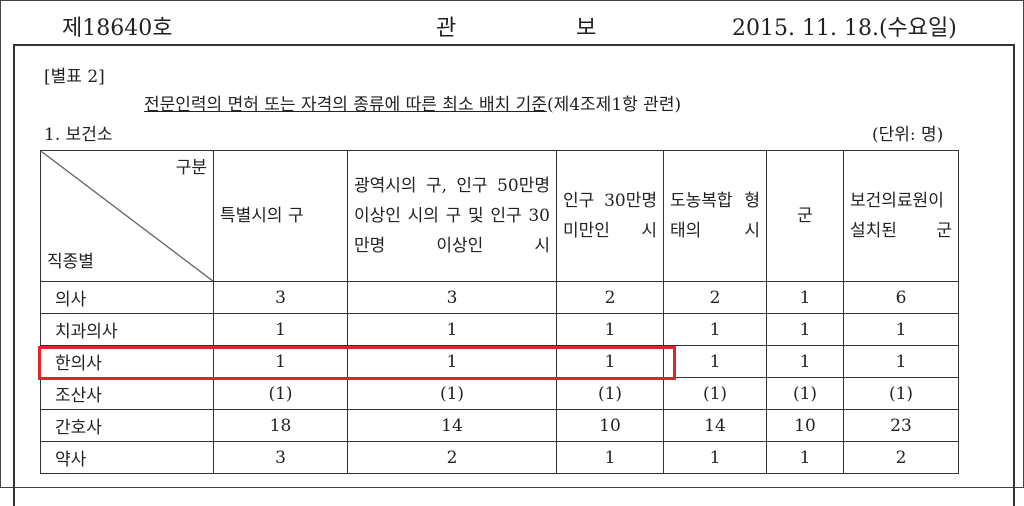 The width and height of the screenshot is (1024, 506). I want to click on column-header: 도농복합 형태의 시, so click(715, 216).